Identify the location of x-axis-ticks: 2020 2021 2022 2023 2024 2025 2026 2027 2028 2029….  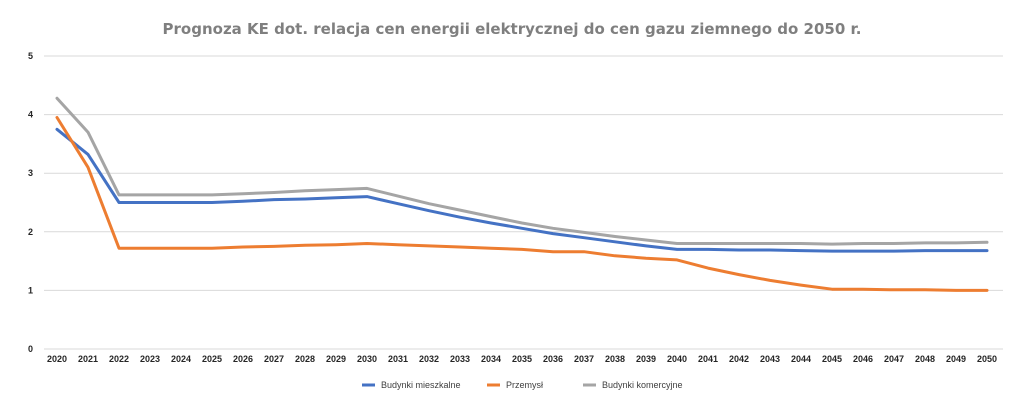
(522, 359).